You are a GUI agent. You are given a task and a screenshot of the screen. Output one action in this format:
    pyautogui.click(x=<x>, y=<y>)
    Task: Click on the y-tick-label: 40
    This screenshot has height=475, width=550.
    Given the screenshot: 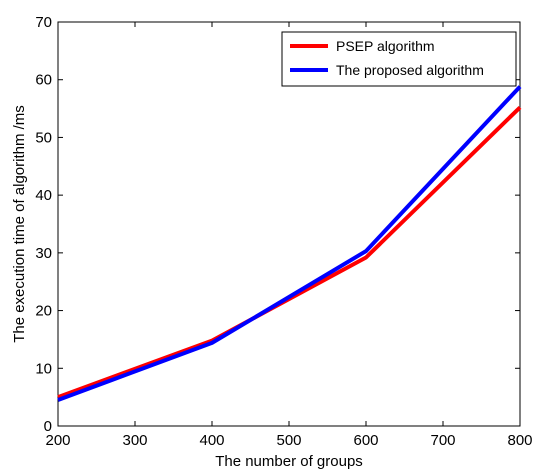 What is the action you would take?
    pyautogui.click(x=43, y=195)
    